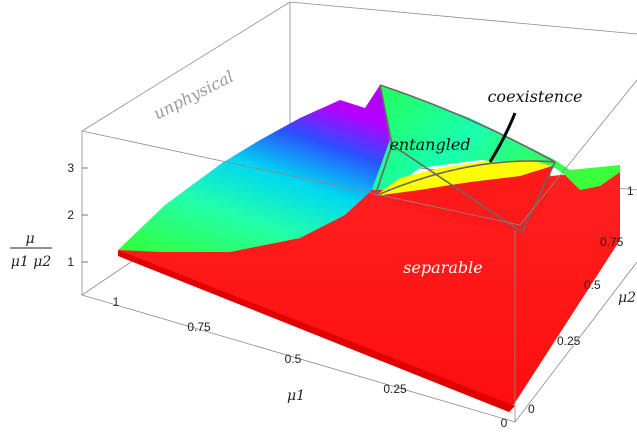 This screenshot has width=637, height=433. What do you see at coordinates (463, 199) in the screenshot?
I see `separable-cap` at bounding box center [463, 199].